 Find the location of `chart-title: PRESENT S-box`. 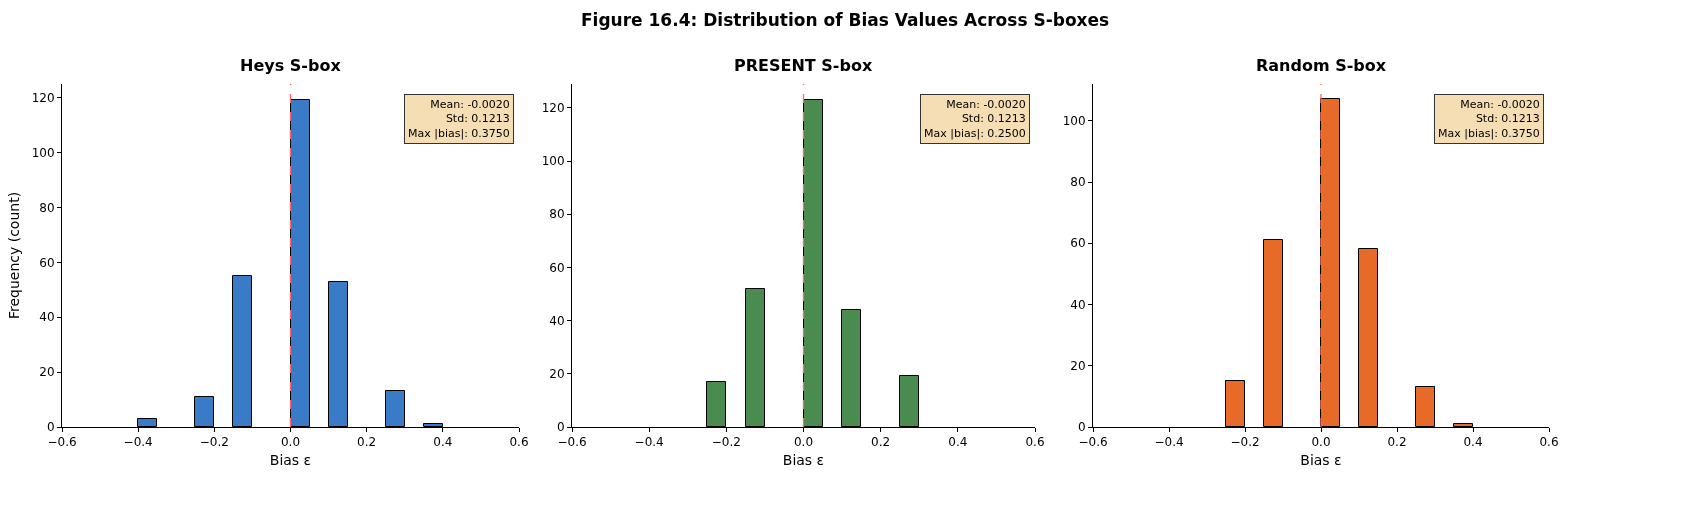

chart-title: PRESENT S-box is located at coordinates (803, 65).